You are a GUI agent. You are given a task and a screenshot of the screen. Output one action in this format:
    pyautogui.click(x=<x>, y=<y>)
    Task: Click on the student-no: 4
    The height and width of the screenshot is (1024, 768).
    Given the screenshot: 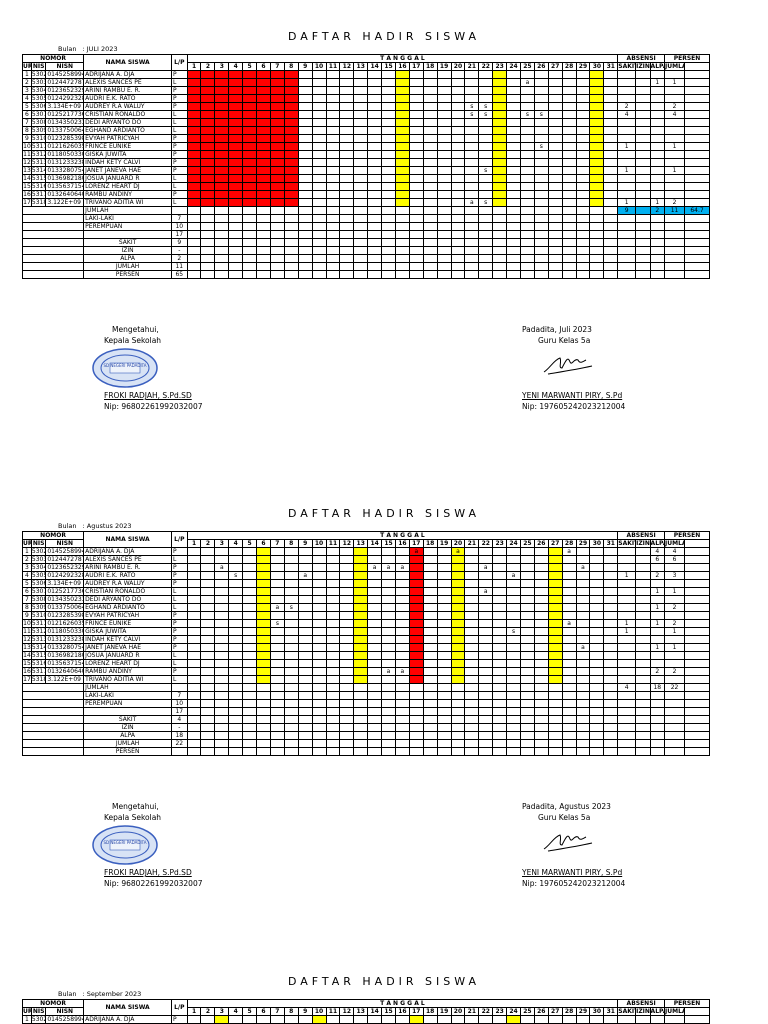 What is the action you would take?
    pyautogui.click(x=27, y=575)
    